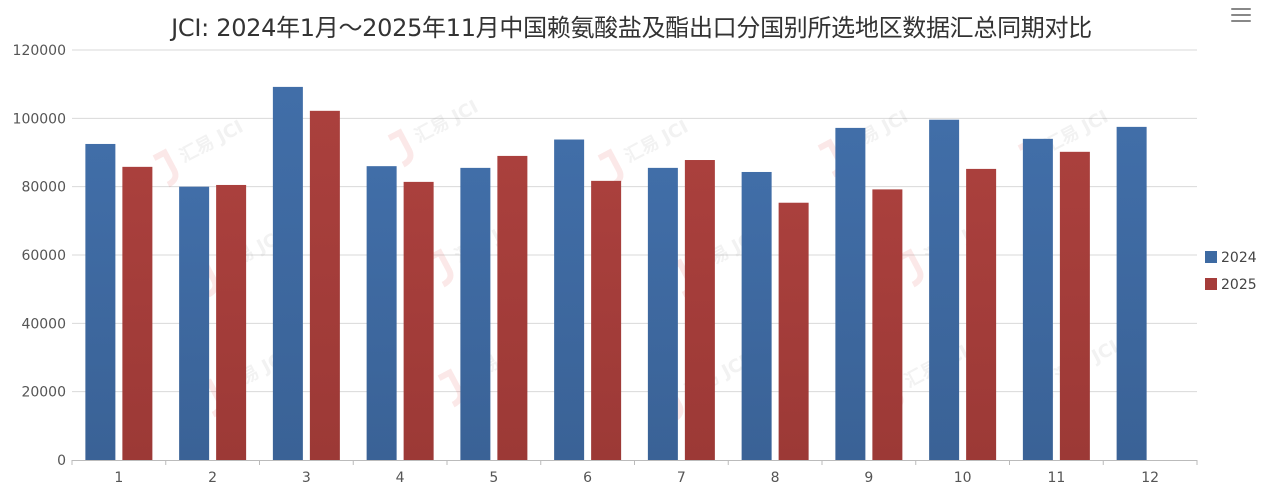  I want to click on x-tick-label: 7, so click(681, 478).